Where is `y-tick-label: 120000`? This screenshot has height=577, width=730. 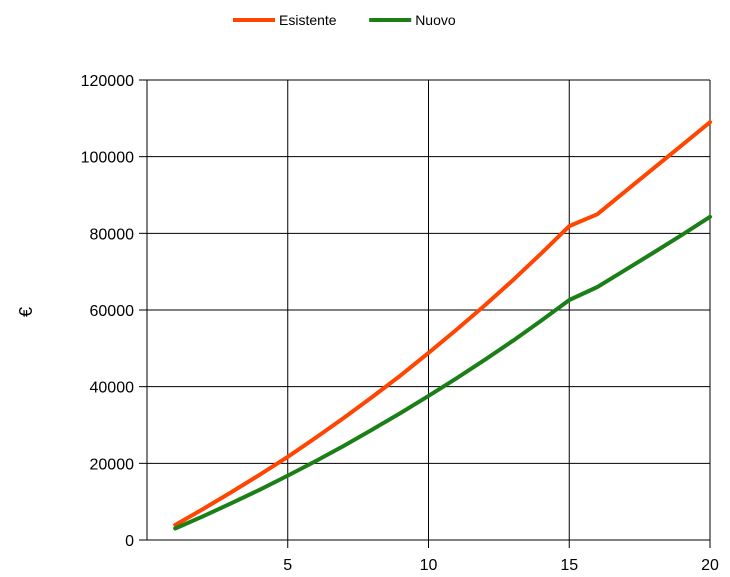 y-tick-label: 120000 is located at coordinates (107, 81).